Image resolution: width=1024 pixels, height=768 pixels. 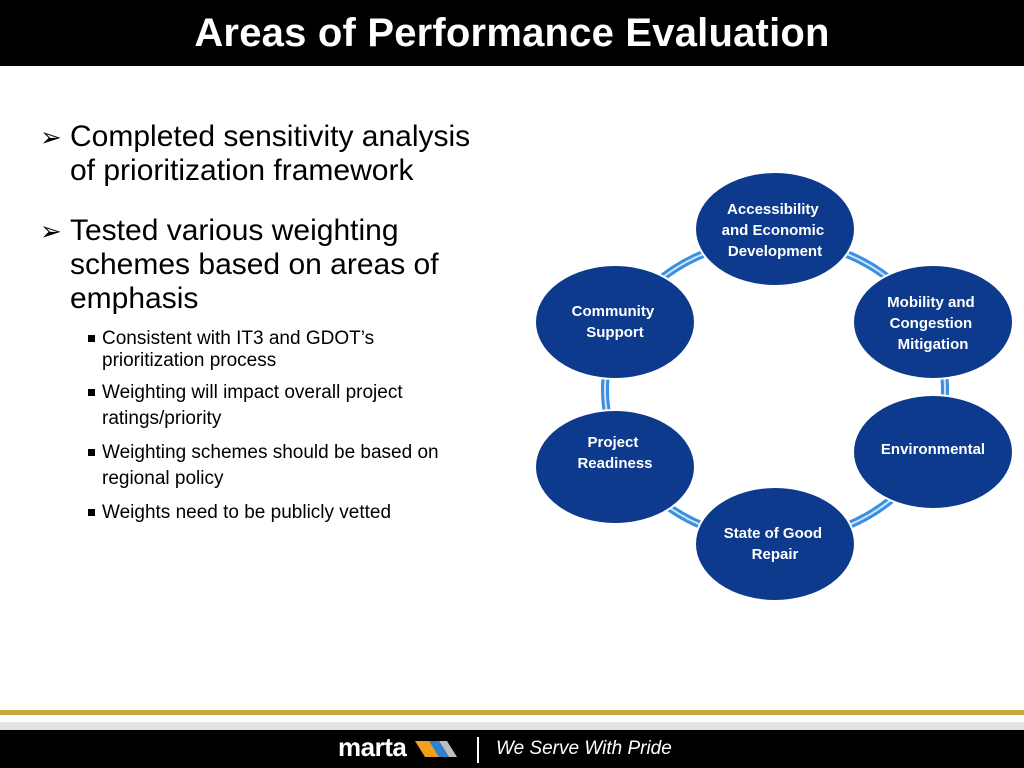 I want to click on sub-bullet-line: prioritization process, so click(x=189, y=360).